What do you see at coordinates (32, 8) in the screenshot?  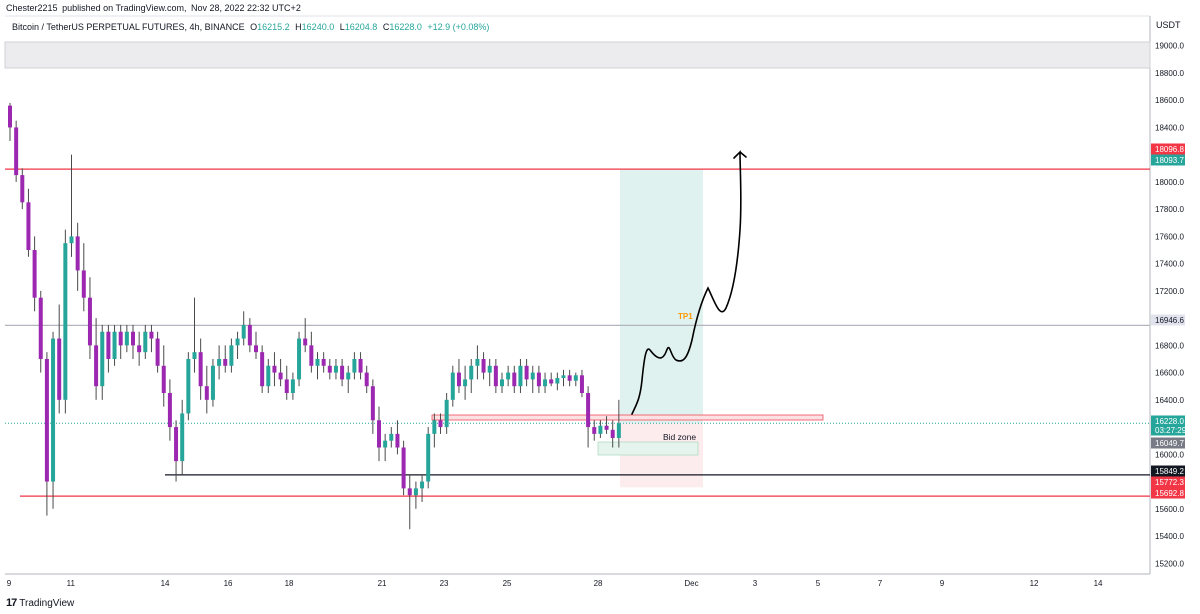 I see `author-name: Chester2215` at bounding box center [32, 8].